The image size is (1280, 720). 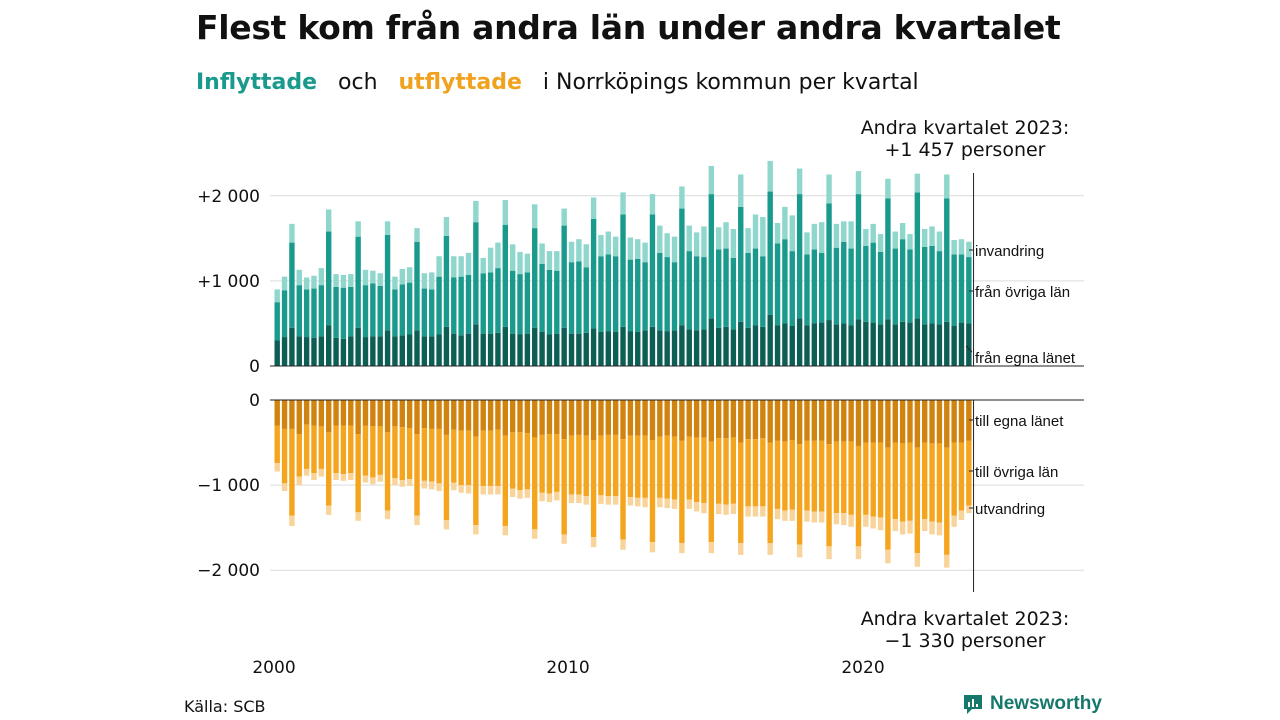 I want to click on series-label-till-ovriga-lan: till övriga län, so click(x=1016, y=472).